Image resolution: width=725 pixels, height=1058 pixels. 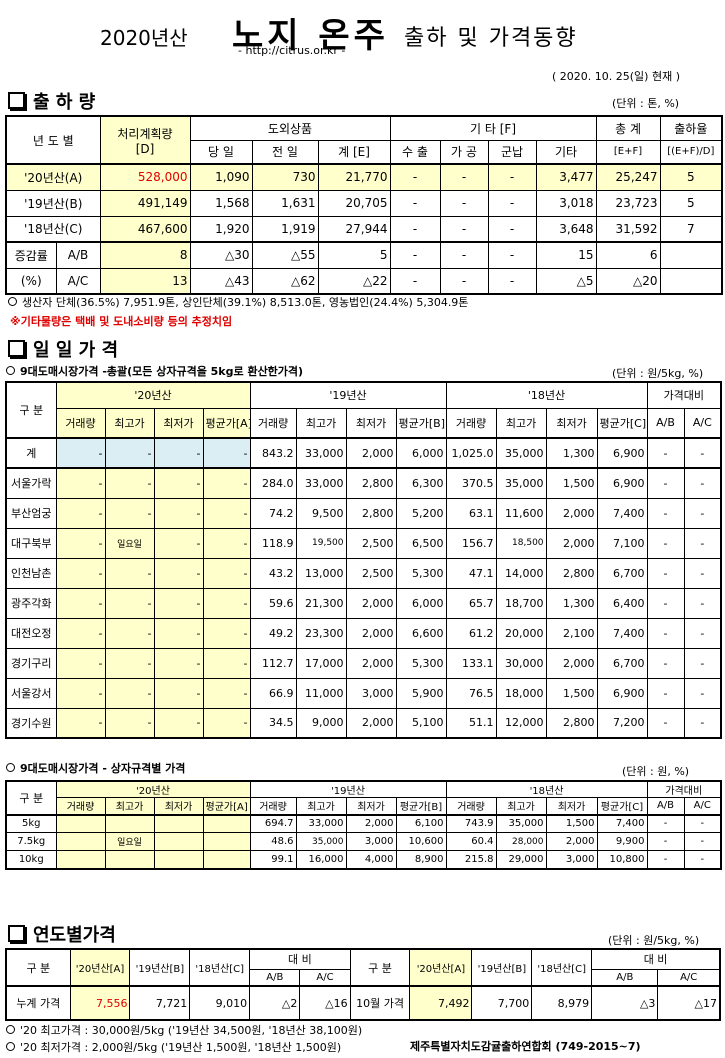 I want to click on change-label-cell: 증감률, so click(x=31, y=255).